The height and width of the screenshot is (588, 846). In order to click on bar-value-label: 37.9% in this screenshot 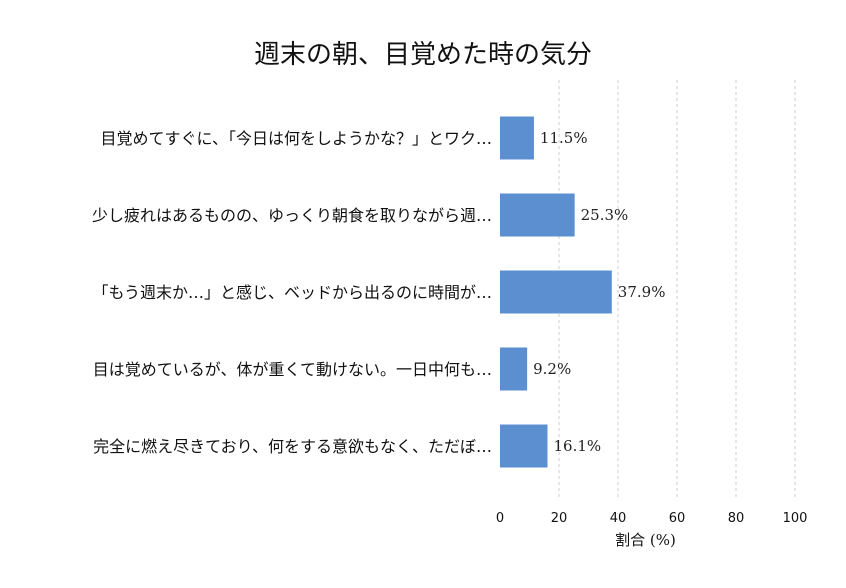, I will do `click(642, 292)`.